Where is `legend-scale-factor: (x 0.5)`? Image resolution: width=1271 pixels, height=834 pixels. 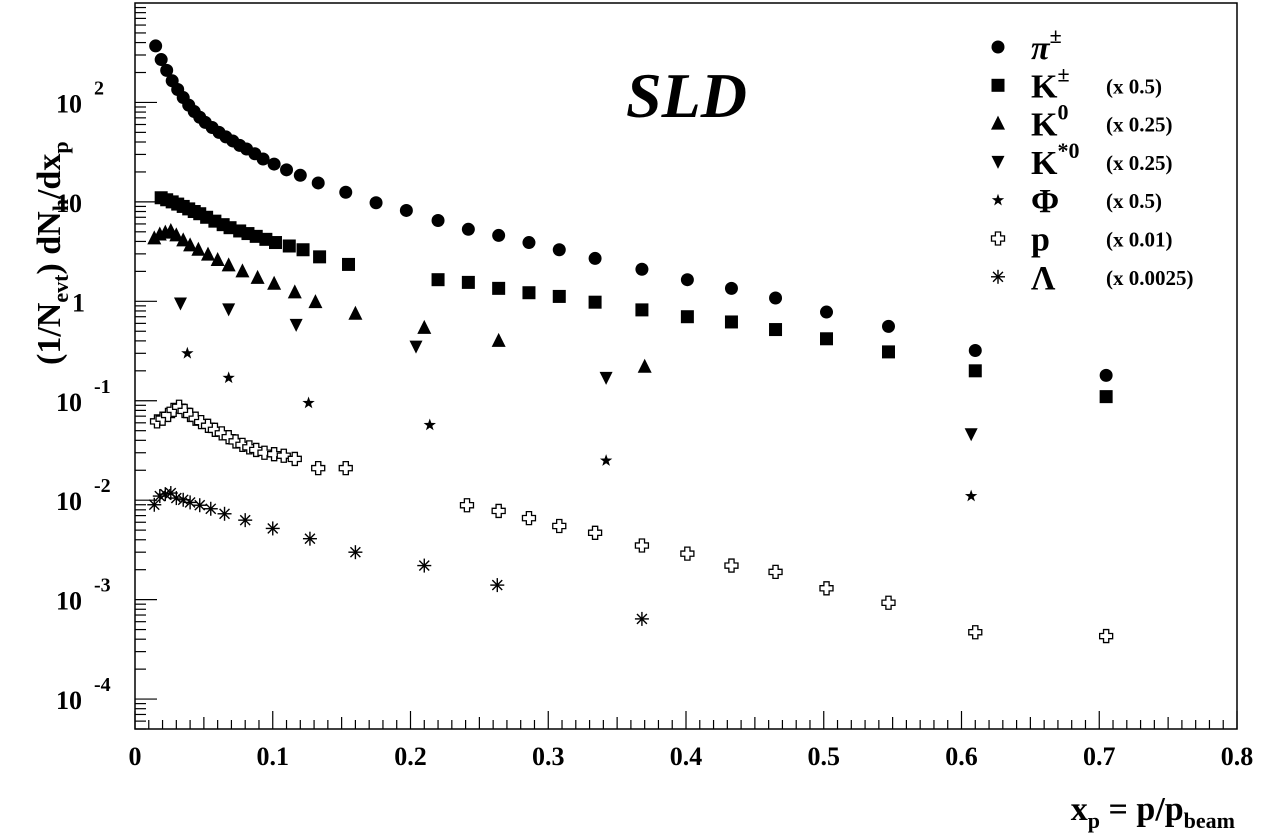
legend-scale-factor: (x 0.5) is located at coordinates (1134, 86).